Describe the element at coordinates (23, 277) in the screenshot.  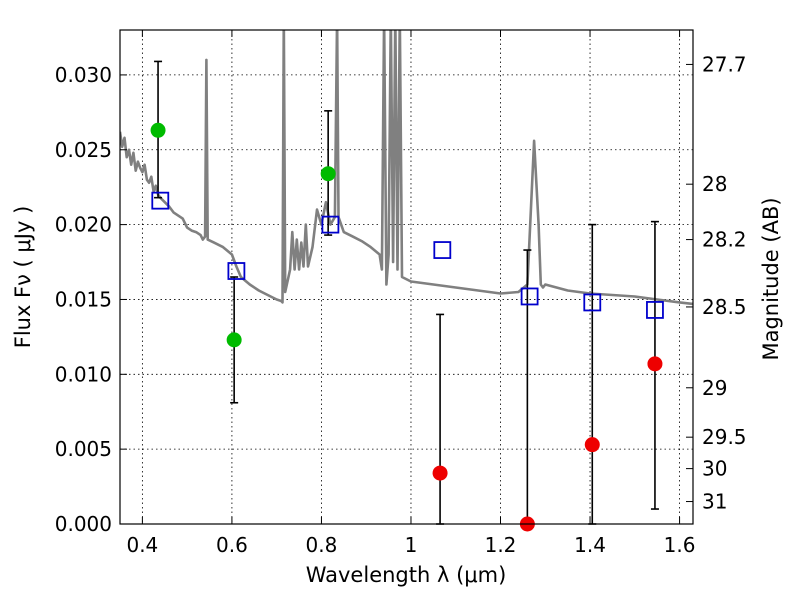
I see `y-axis-title: Flux Fν ( μJy )` at that location.